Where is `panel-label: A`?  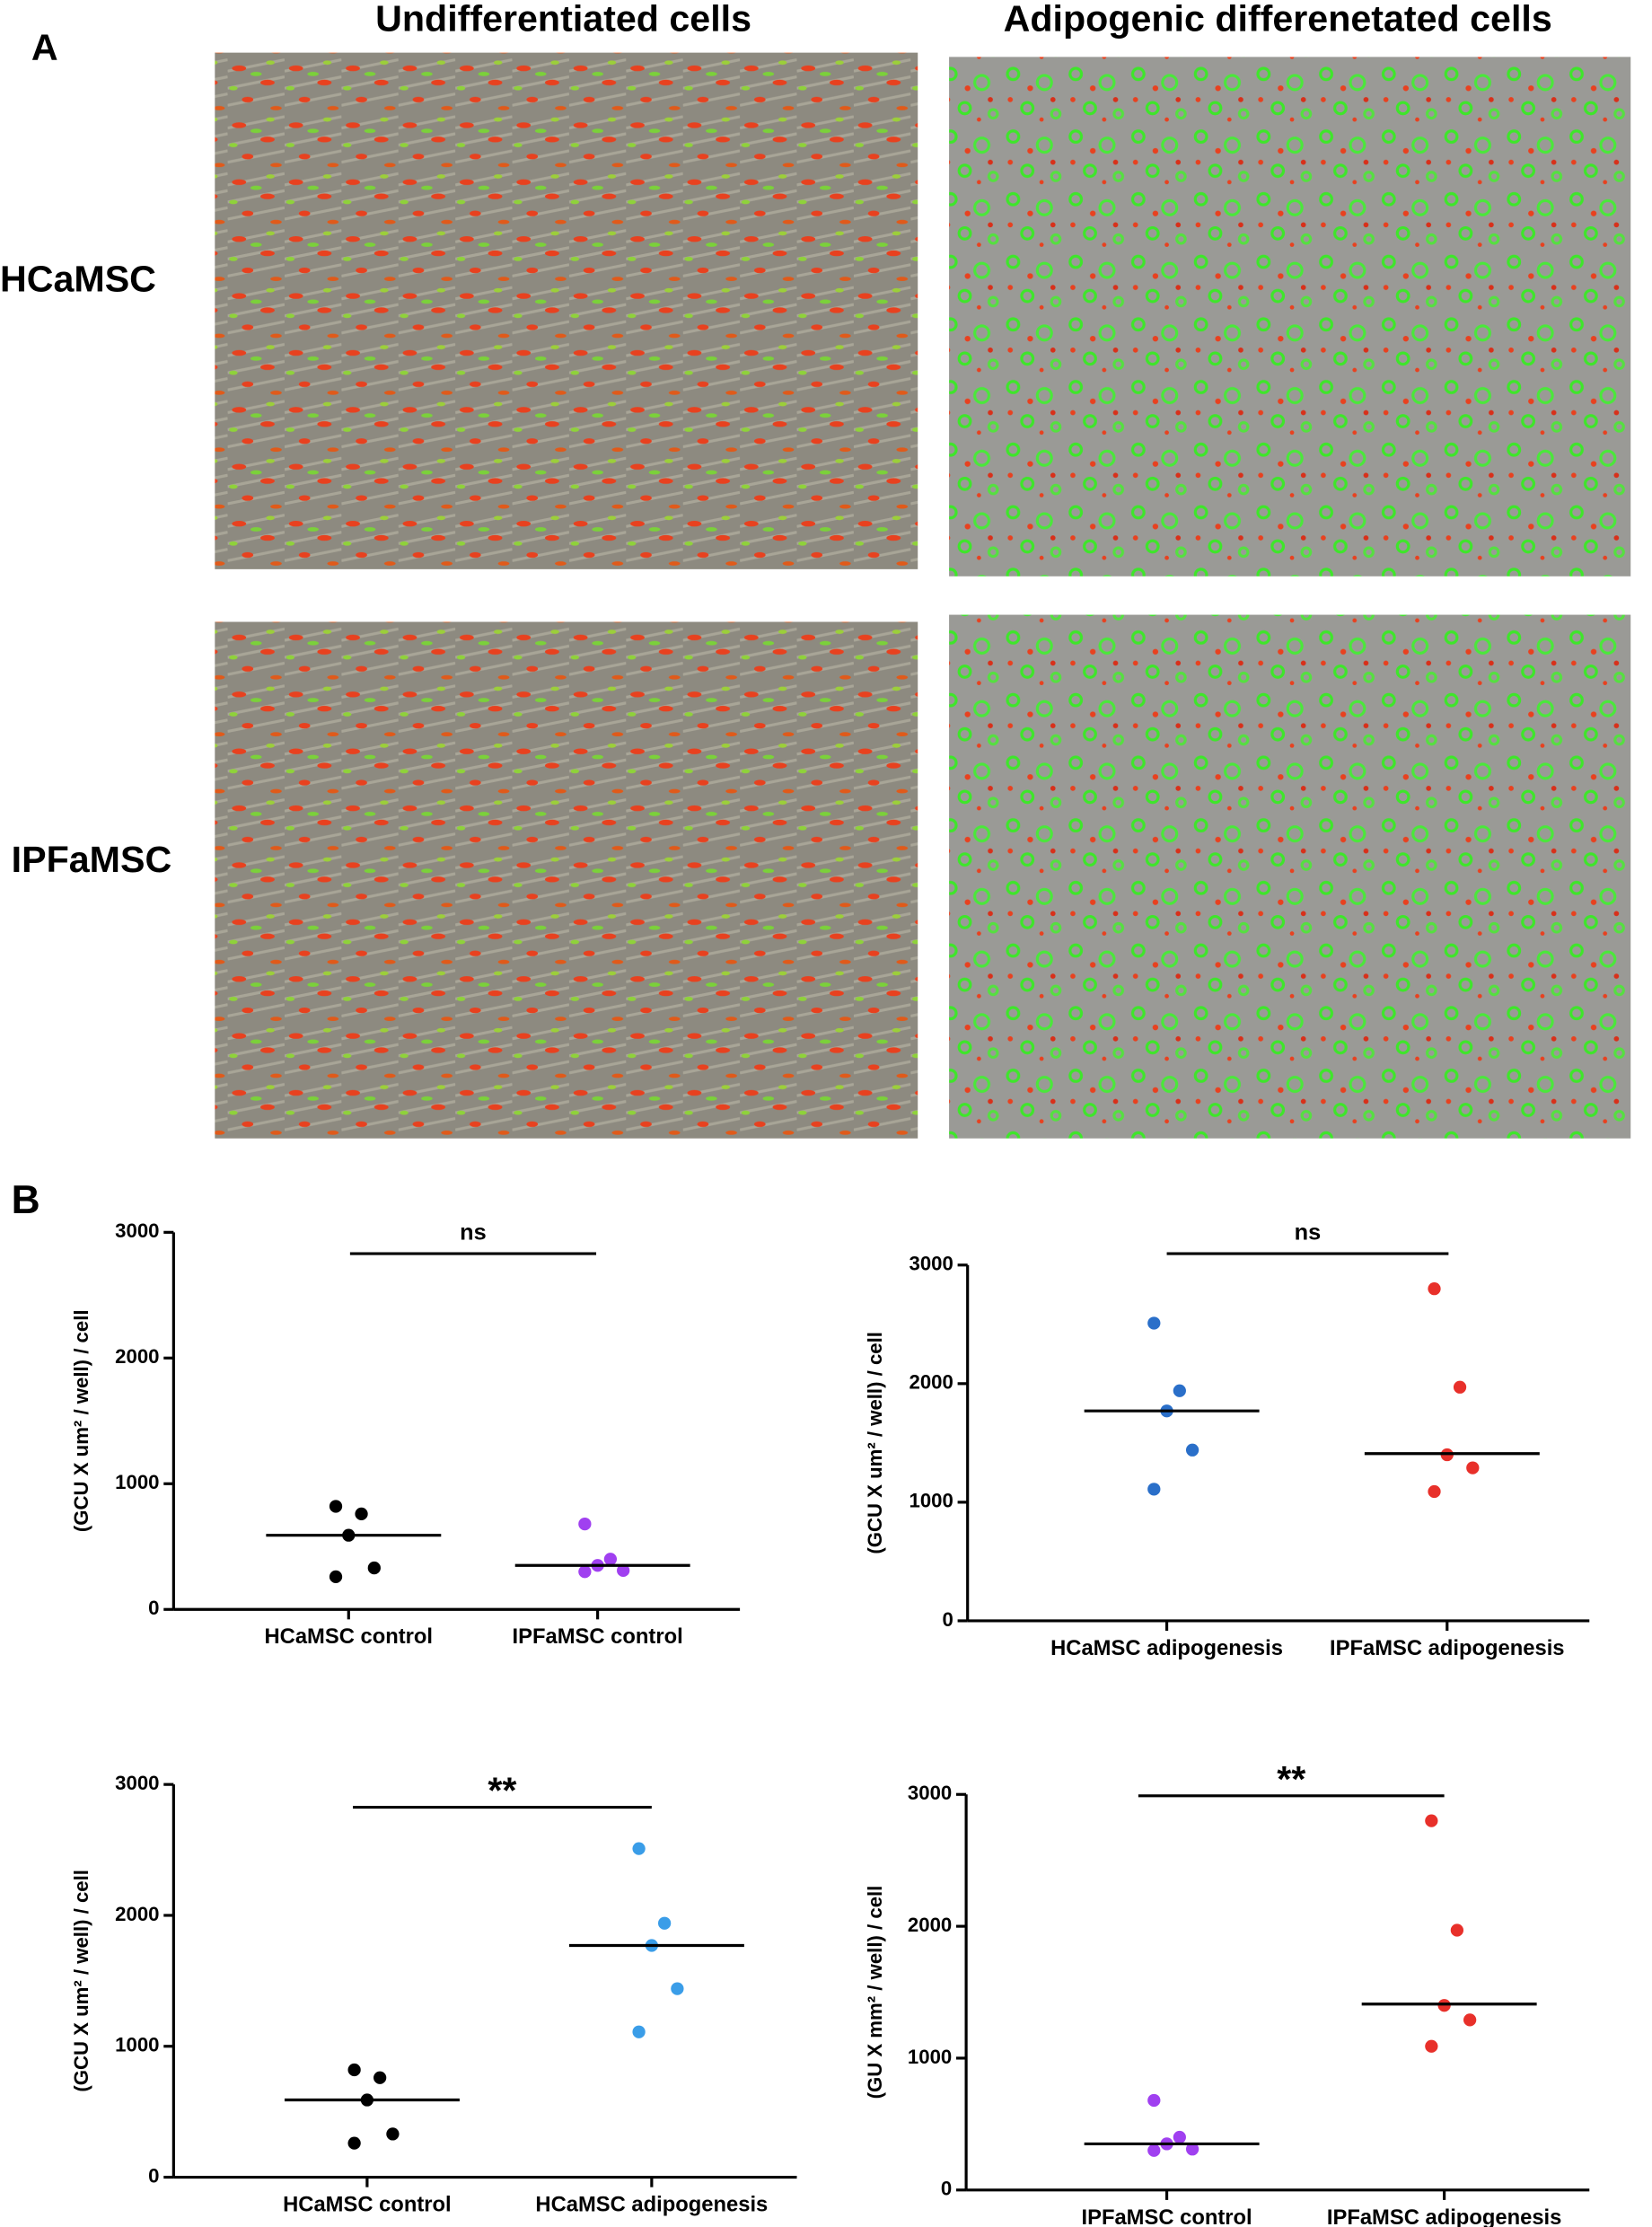
panel-label: A is located at coordinates (44, 46).